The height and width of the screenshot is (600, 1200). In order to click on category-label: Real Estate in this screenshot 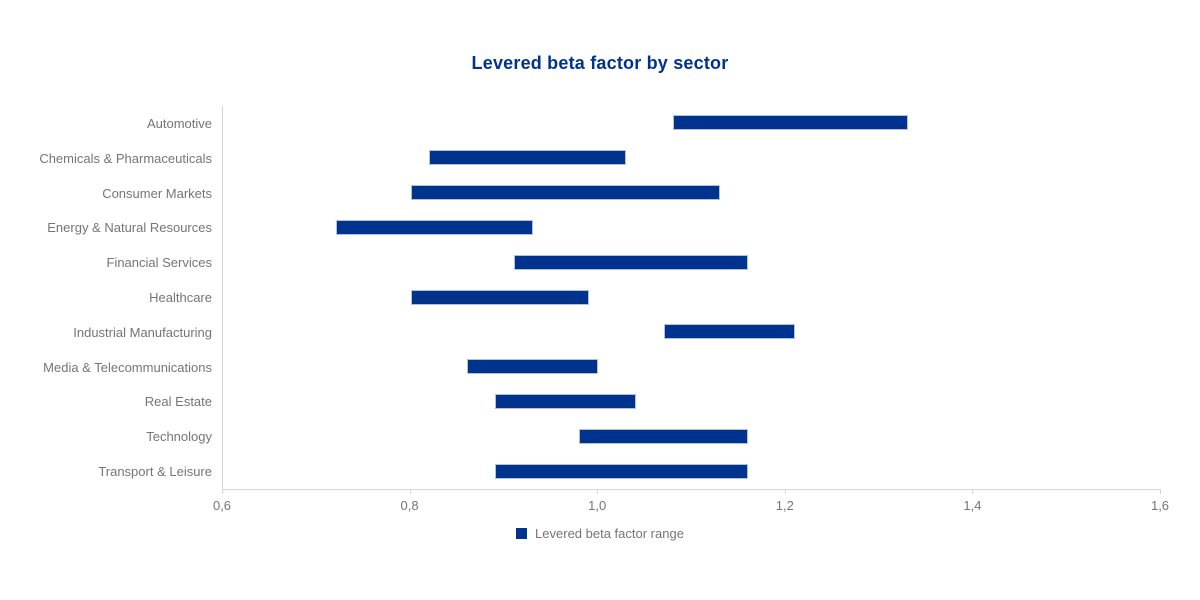, I will do `click(178, 402)`.